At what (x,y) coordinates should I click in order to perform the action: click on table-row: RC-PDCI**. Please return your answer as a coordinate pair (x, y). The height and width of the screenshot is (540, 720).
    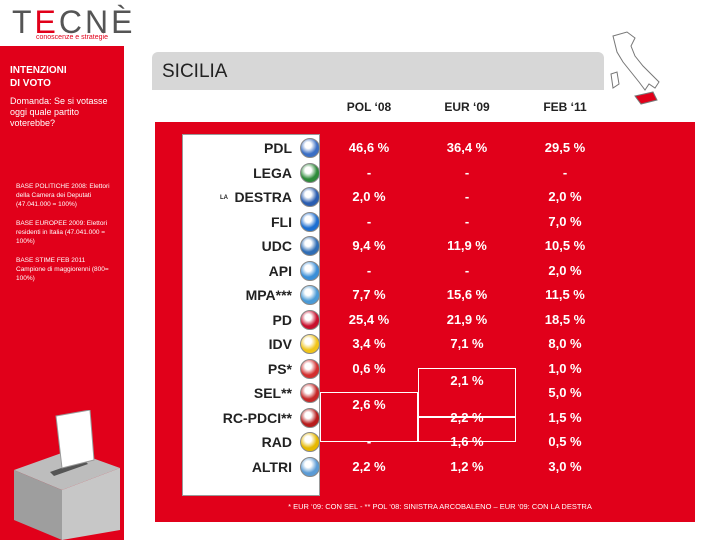
    Looking at the image, I should click on (451, 418).